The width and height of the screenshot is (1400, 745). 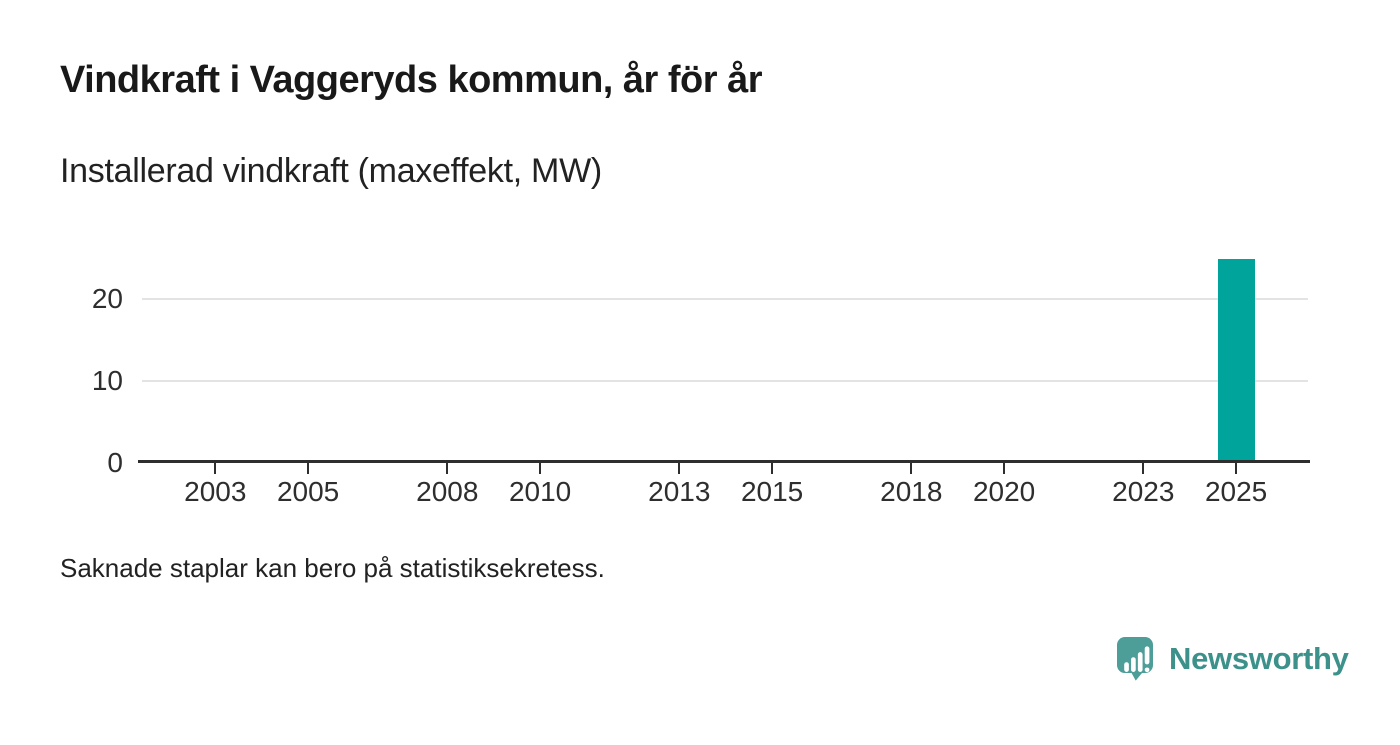 I want to click on x-tick-2025, so click(x=1236, y=468).